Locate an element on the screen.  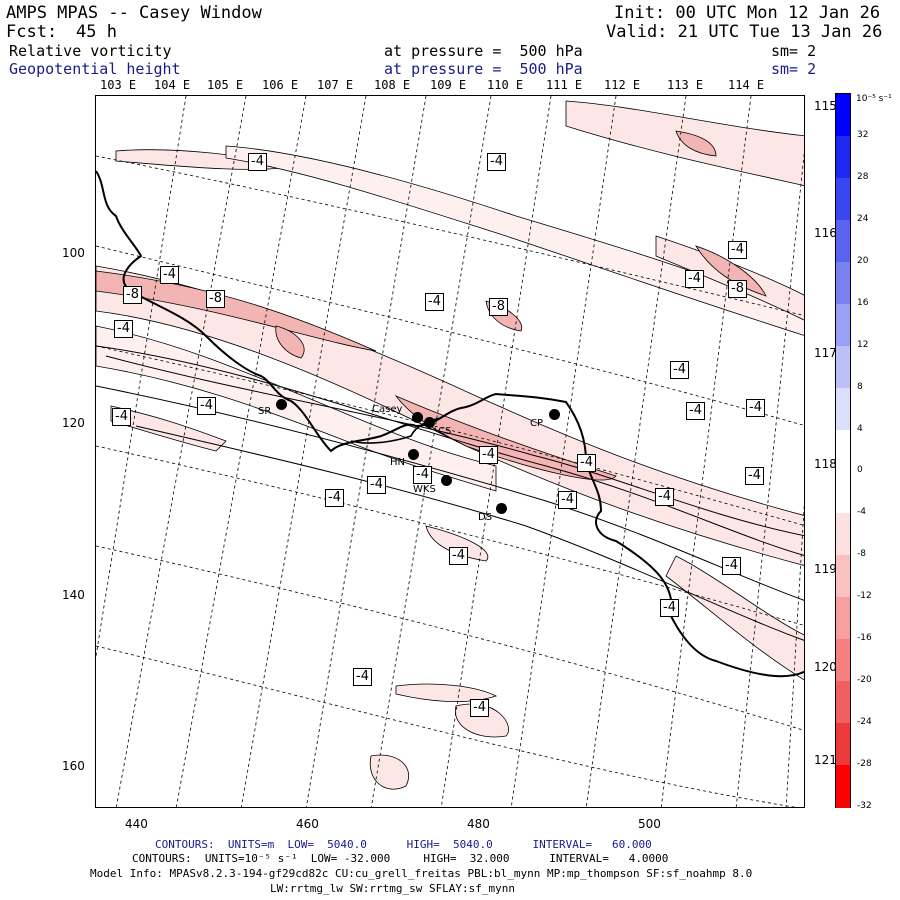
x-axis-label: 440 is located at coordinates (136, 824).